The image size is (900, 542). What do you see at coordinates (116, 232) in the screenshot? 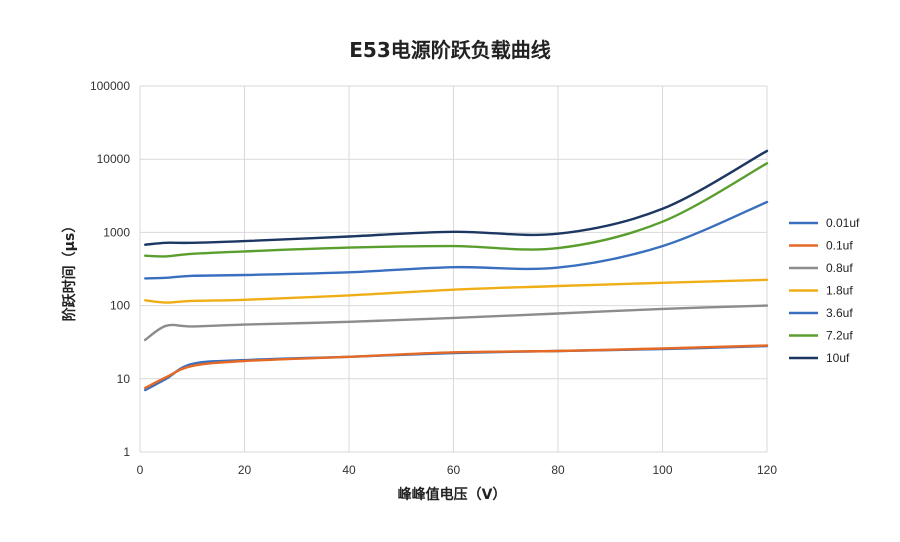
I see `y-tick-label: 1000` at bounding box center [116, 232].